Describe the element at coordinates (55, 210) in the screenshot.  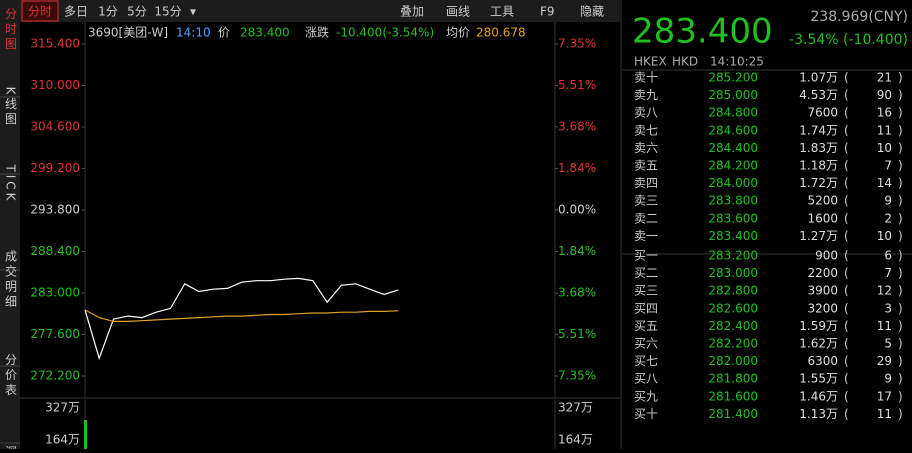
I see `y-tick-label: 293.800` at that location.